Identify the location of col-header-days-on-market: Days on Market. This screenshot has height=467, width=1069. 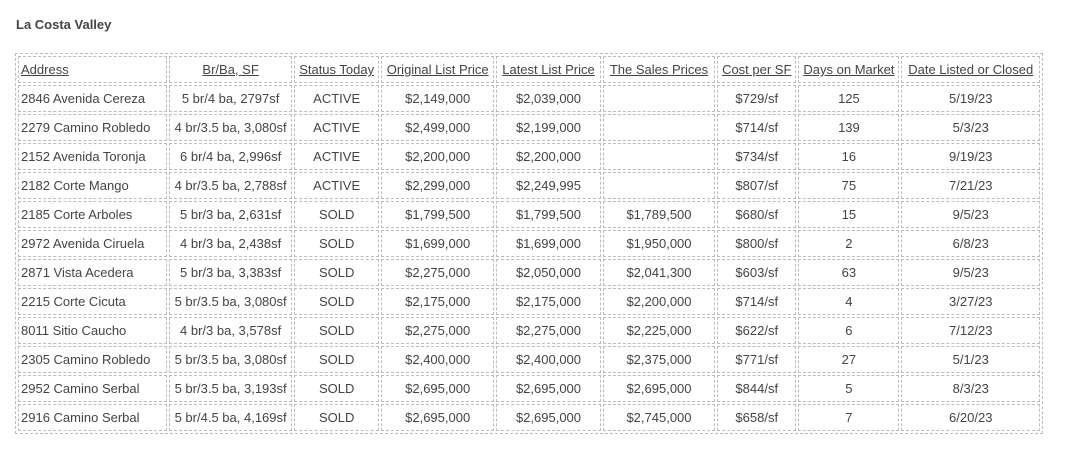
(849, 69).